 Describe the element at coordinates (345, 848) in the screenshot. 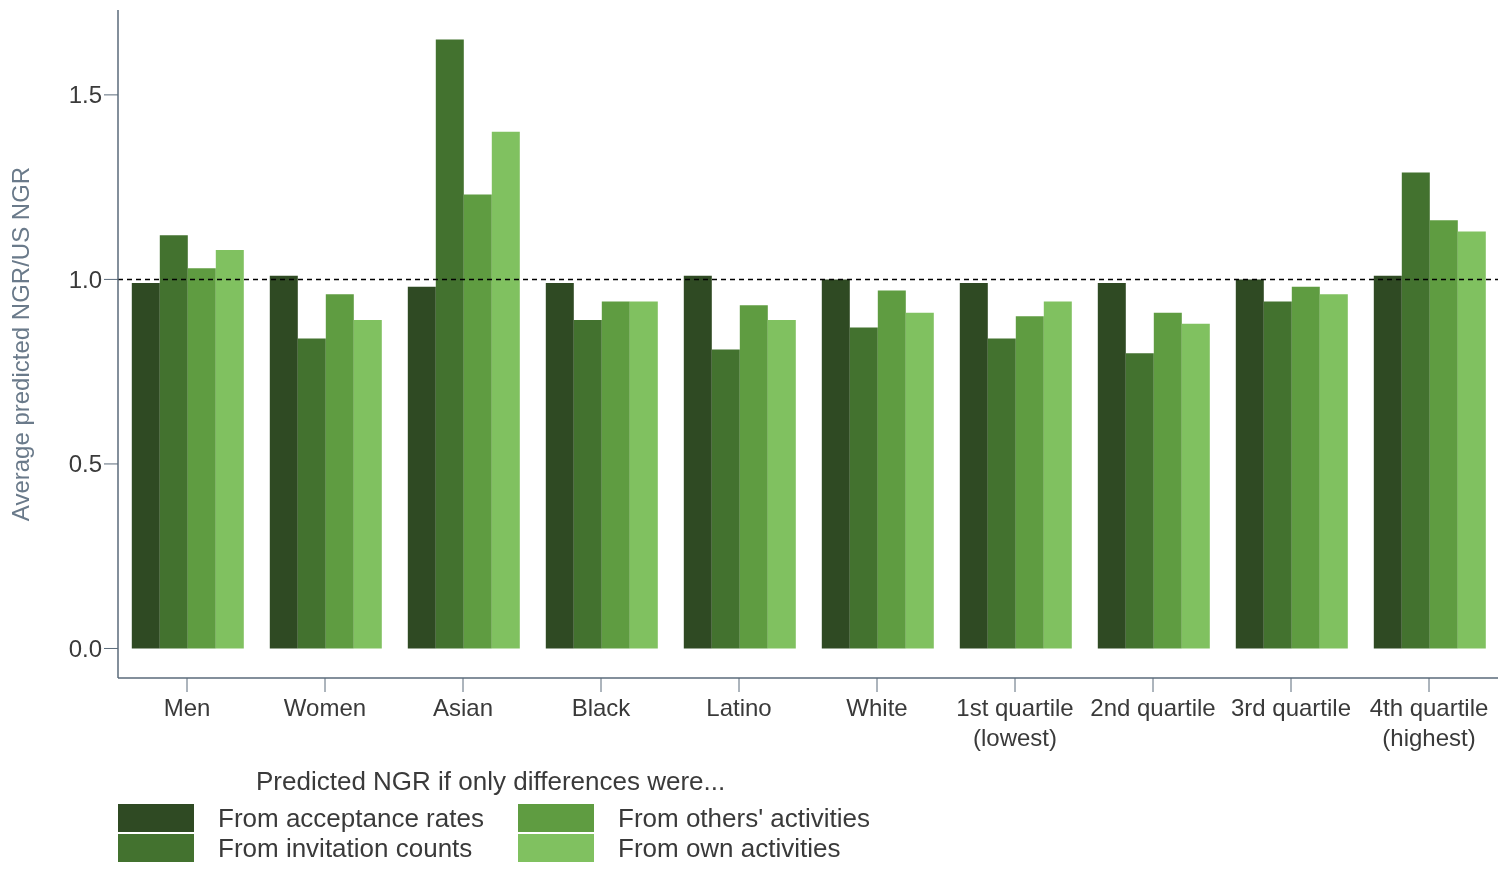

I see `legend-label: From invitation counts` at that location.